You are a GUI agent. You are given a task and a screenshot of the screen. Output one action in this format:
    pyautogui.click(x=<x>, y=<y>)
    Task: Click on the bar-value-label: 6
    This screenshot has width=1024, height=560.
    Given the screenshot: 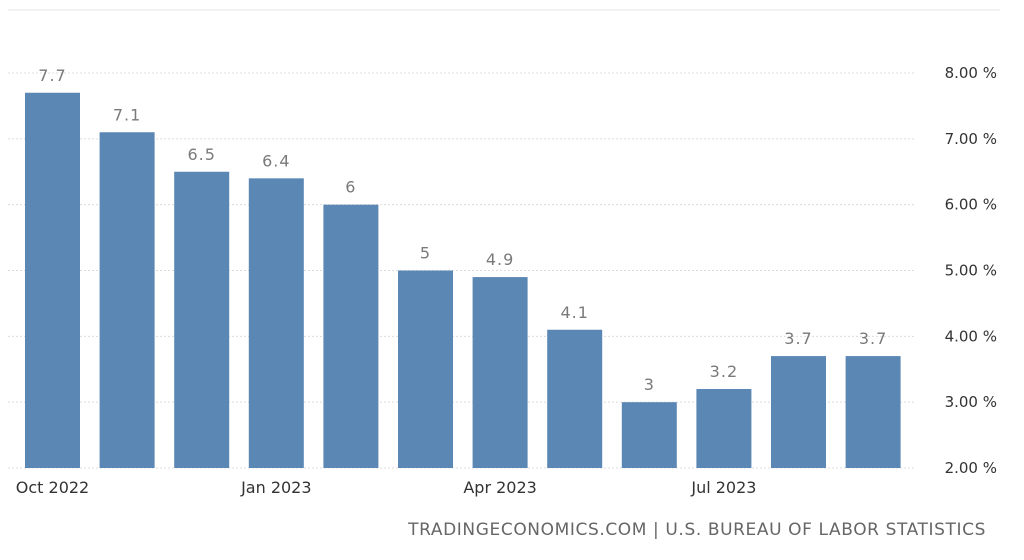 What is the action you would take?
    pyautogui.click(x=350, y=187)
    